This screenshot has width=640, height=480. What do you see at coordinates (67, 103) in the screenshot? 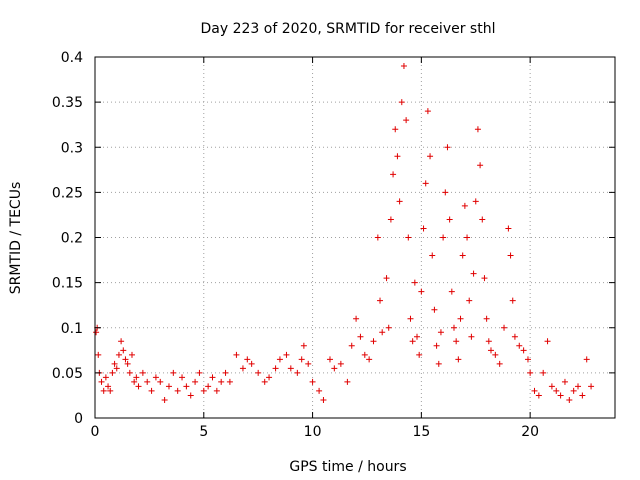
I see `y-tick-label: 0.35` at bounding box center [67, 103].